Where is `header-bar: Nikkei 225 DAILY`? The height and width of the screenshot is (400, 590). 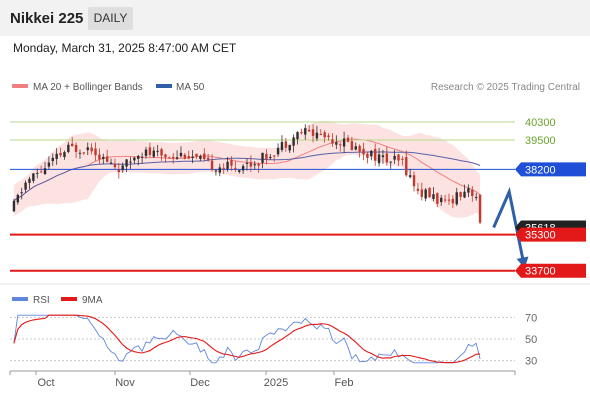 header-bar: Nikkei 225 DAILY is located at coordinates (295, 18).